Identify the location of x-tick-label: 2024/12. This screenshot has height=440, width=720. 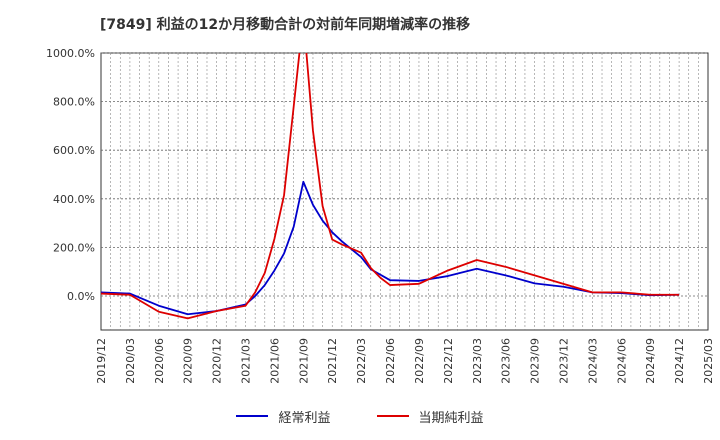
(679, 361).